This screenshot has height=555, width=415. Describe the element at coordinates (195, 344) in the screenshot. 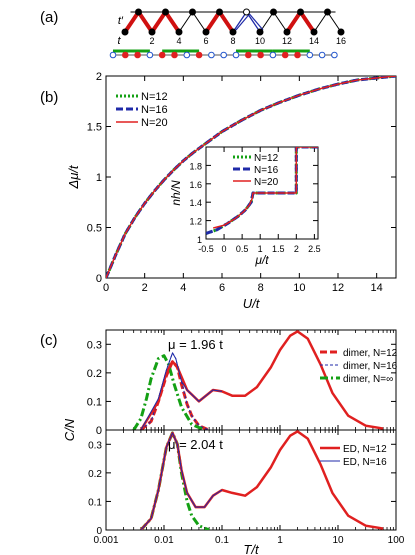

I see `chart-annotation: μ = 1.96 t` at that location.